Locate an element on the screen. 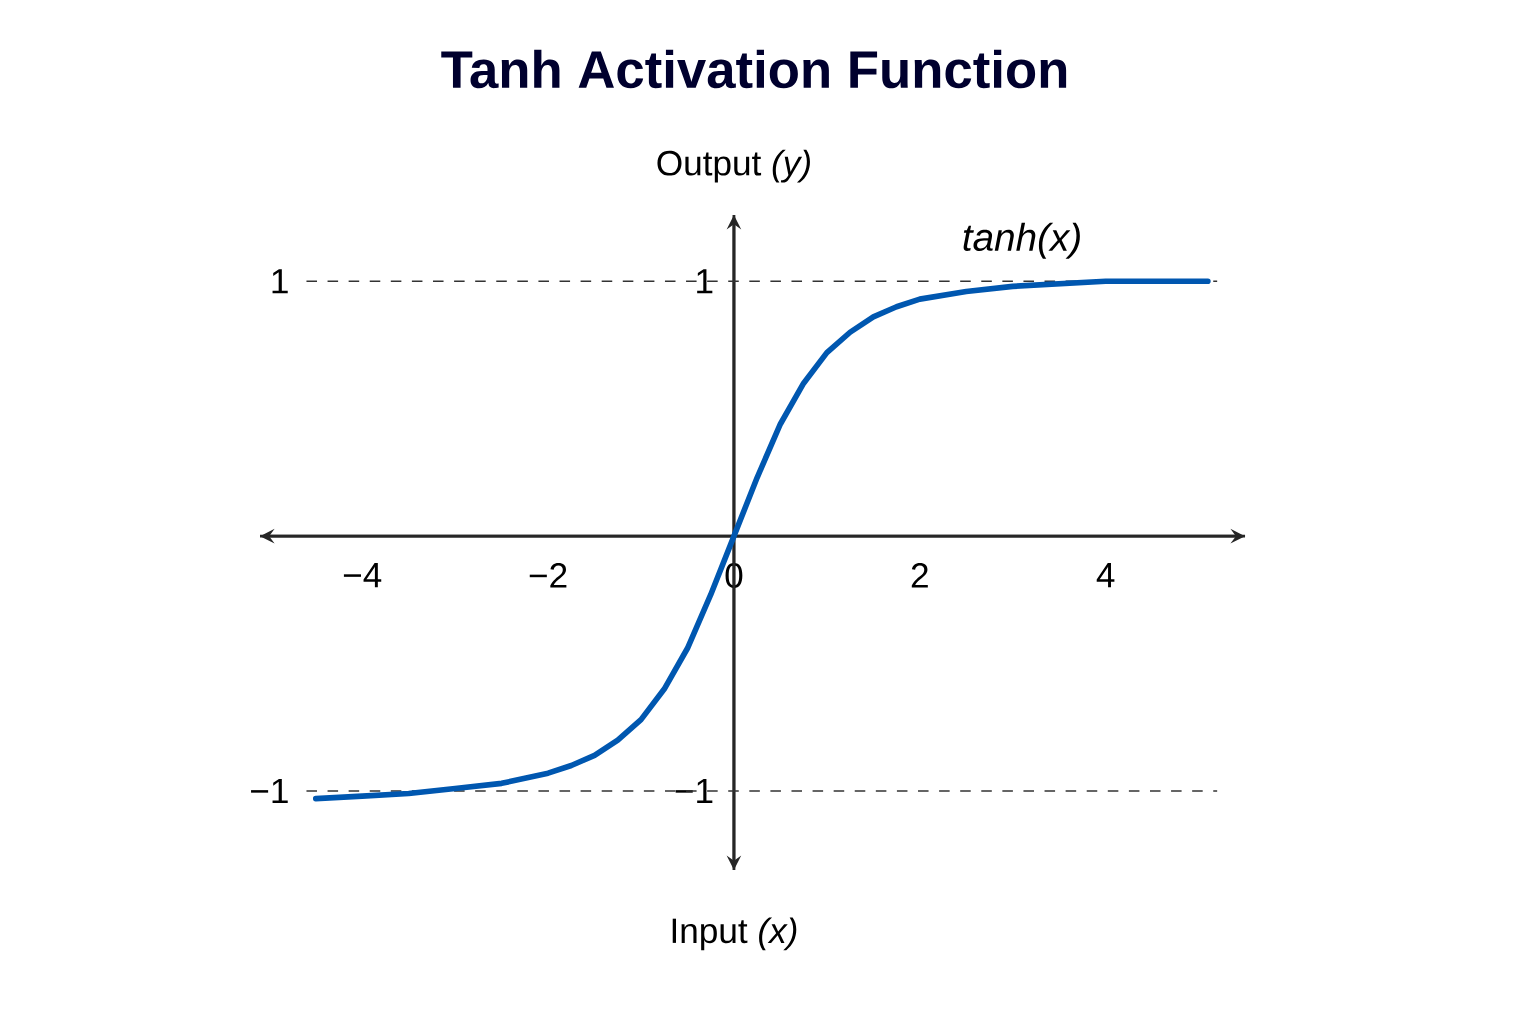 The image size is (1536, 1024). x-tick-label: −2 is located at coordinates (548, 575).